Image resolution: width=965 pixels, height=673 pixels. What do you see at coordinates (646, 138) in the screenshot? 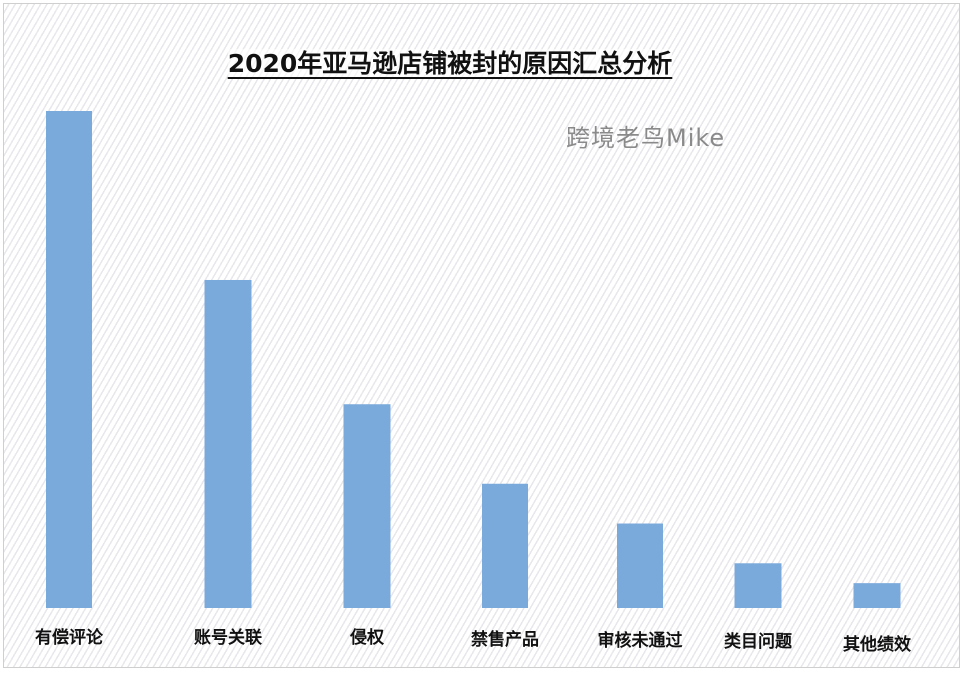
I see `watermark: 跨境老鸟Mike` at bounding box center [646, 138].